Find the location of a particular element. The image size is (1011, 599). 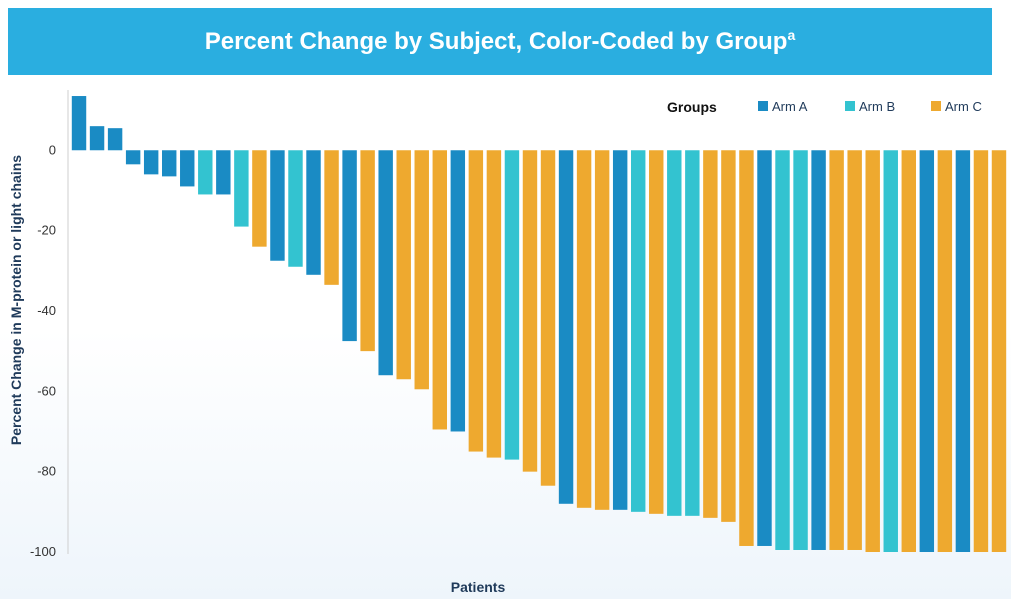

legend: Groups Arm A Arm B Arm C is located at coordinates (824, 107).